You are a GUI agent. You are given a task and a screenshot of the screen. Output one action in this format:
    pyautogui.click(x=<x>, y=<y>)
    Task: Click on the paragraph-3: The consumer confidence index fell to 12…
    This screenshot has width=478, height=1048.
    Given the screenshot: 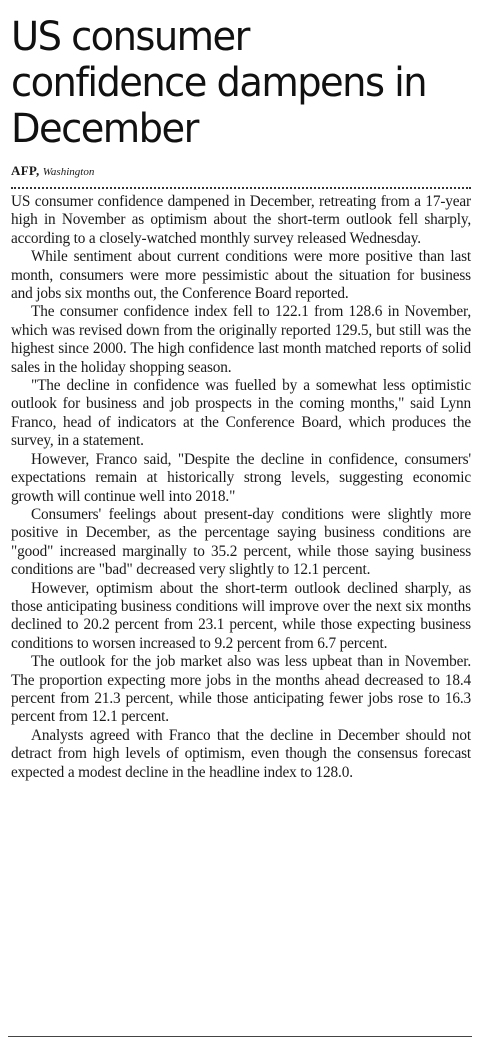 What is the action you would take?
    pyautogui.click(x=241, y=339)
    